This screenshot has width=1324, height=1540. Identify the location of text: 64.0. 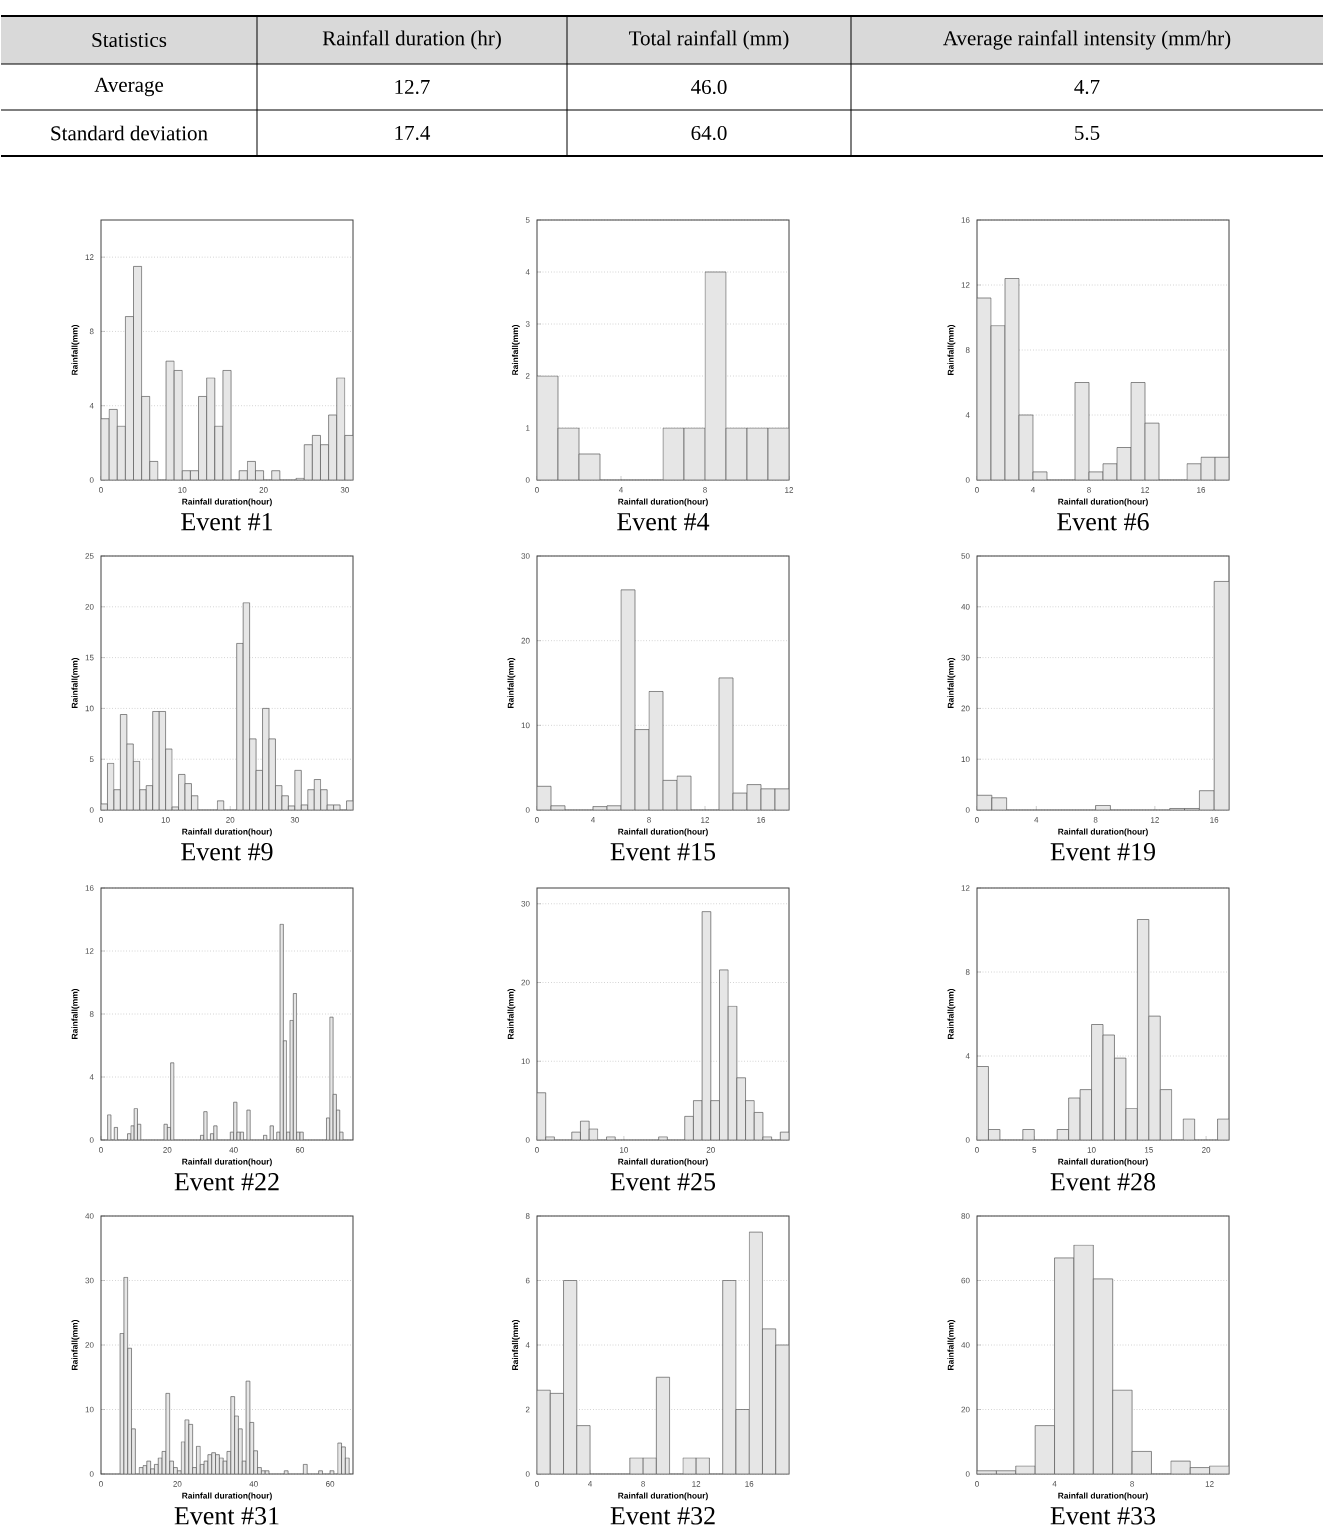
(709, 133).